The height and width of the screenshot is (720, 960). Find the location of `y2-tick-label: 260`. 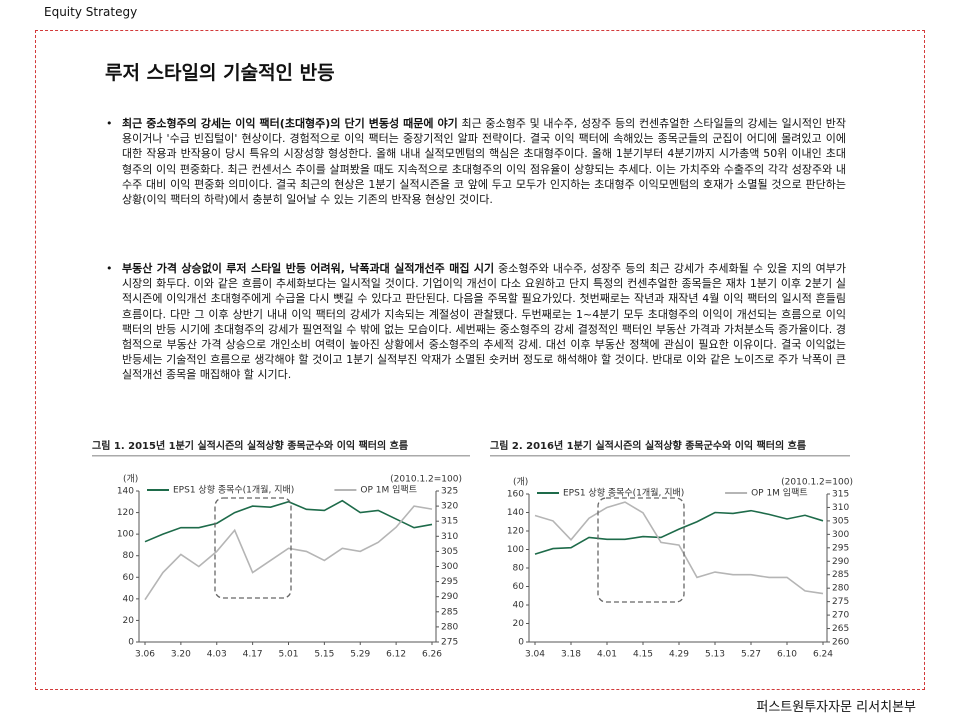

y2-tick-label: 260 is located at coordinates (840, 643).